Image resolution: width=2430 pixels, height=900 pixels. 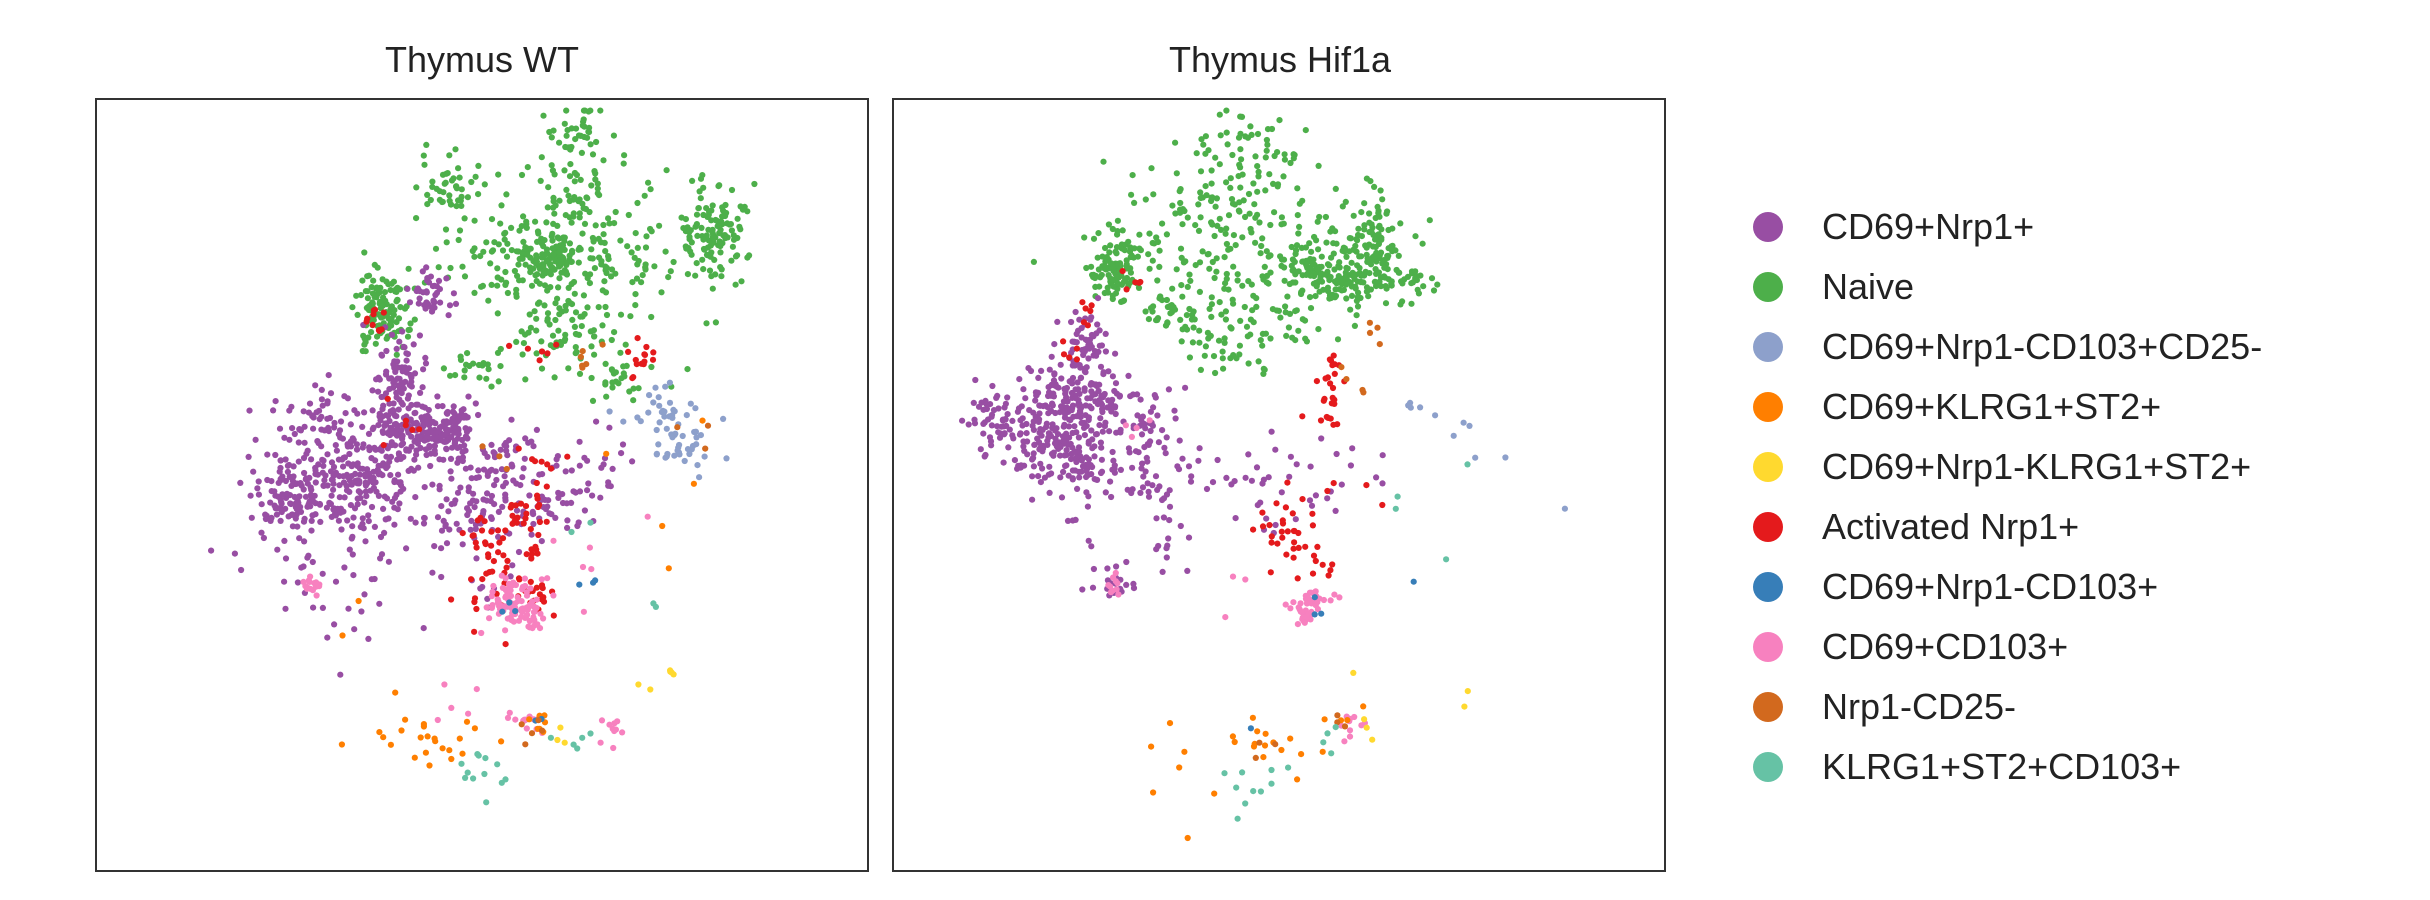 I want to click on legend-label-naive: Naive, so click(x=1868, y=286).